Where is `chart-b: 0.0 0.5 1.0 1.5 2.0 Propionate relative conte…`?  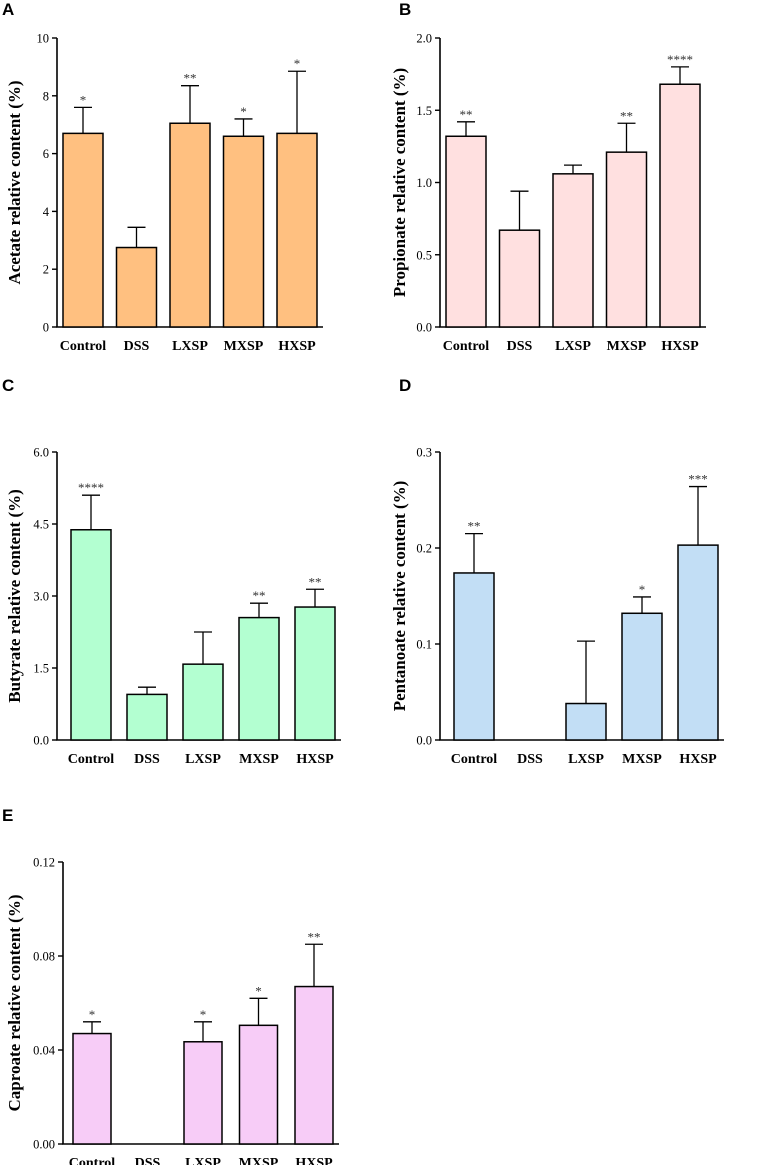
chart-b: 0.0 0.5 1.0 1.5 2.0 Propionate relative conte… is located at coordinates (548, 193).